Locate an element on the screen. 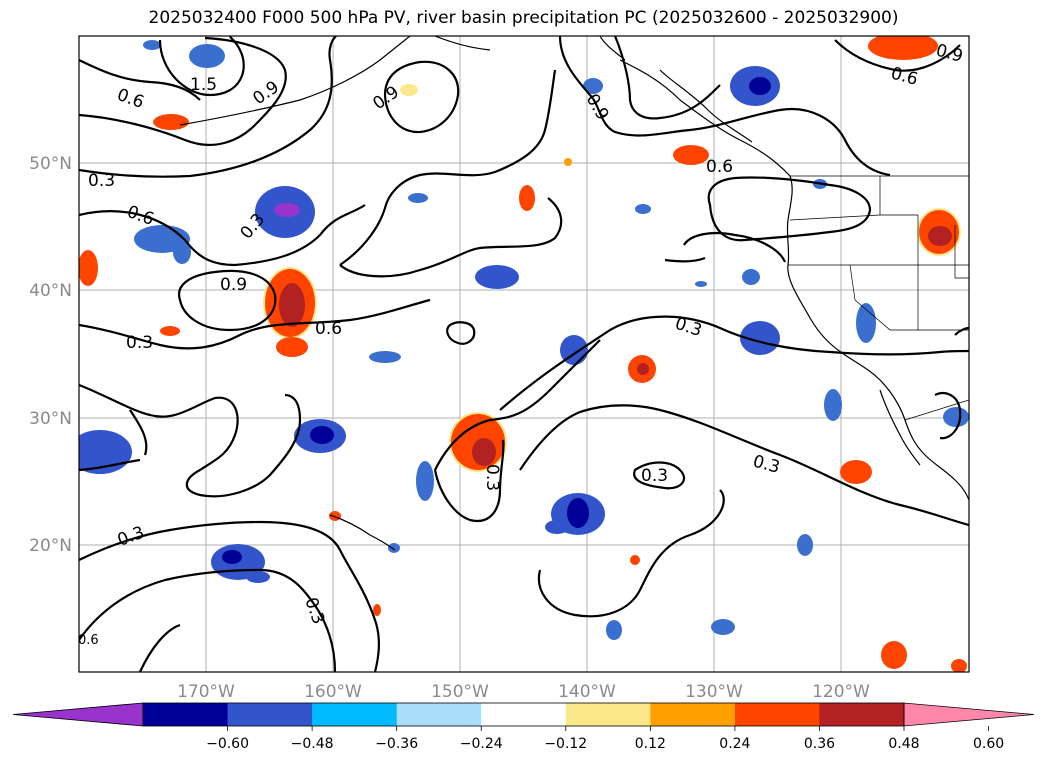 Image resolution: width=1047 pixels, height=765 pixels. colorbar-tick-label: 0.24 is located at coordinates (734, 744).